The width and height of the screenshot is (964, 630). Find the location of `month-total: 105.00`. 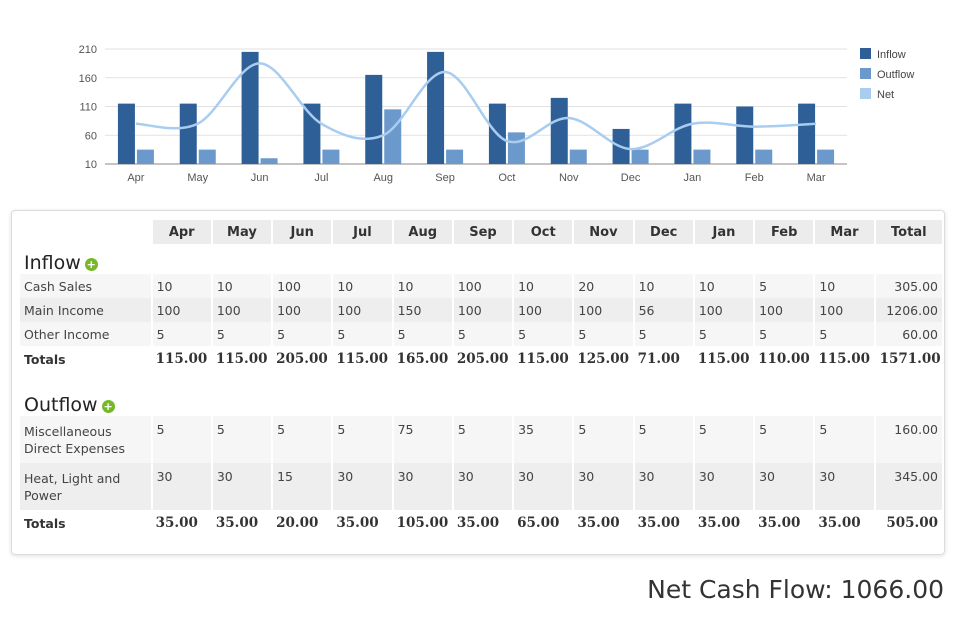

month-total: 105.00 is located at coordinates (422, 523).